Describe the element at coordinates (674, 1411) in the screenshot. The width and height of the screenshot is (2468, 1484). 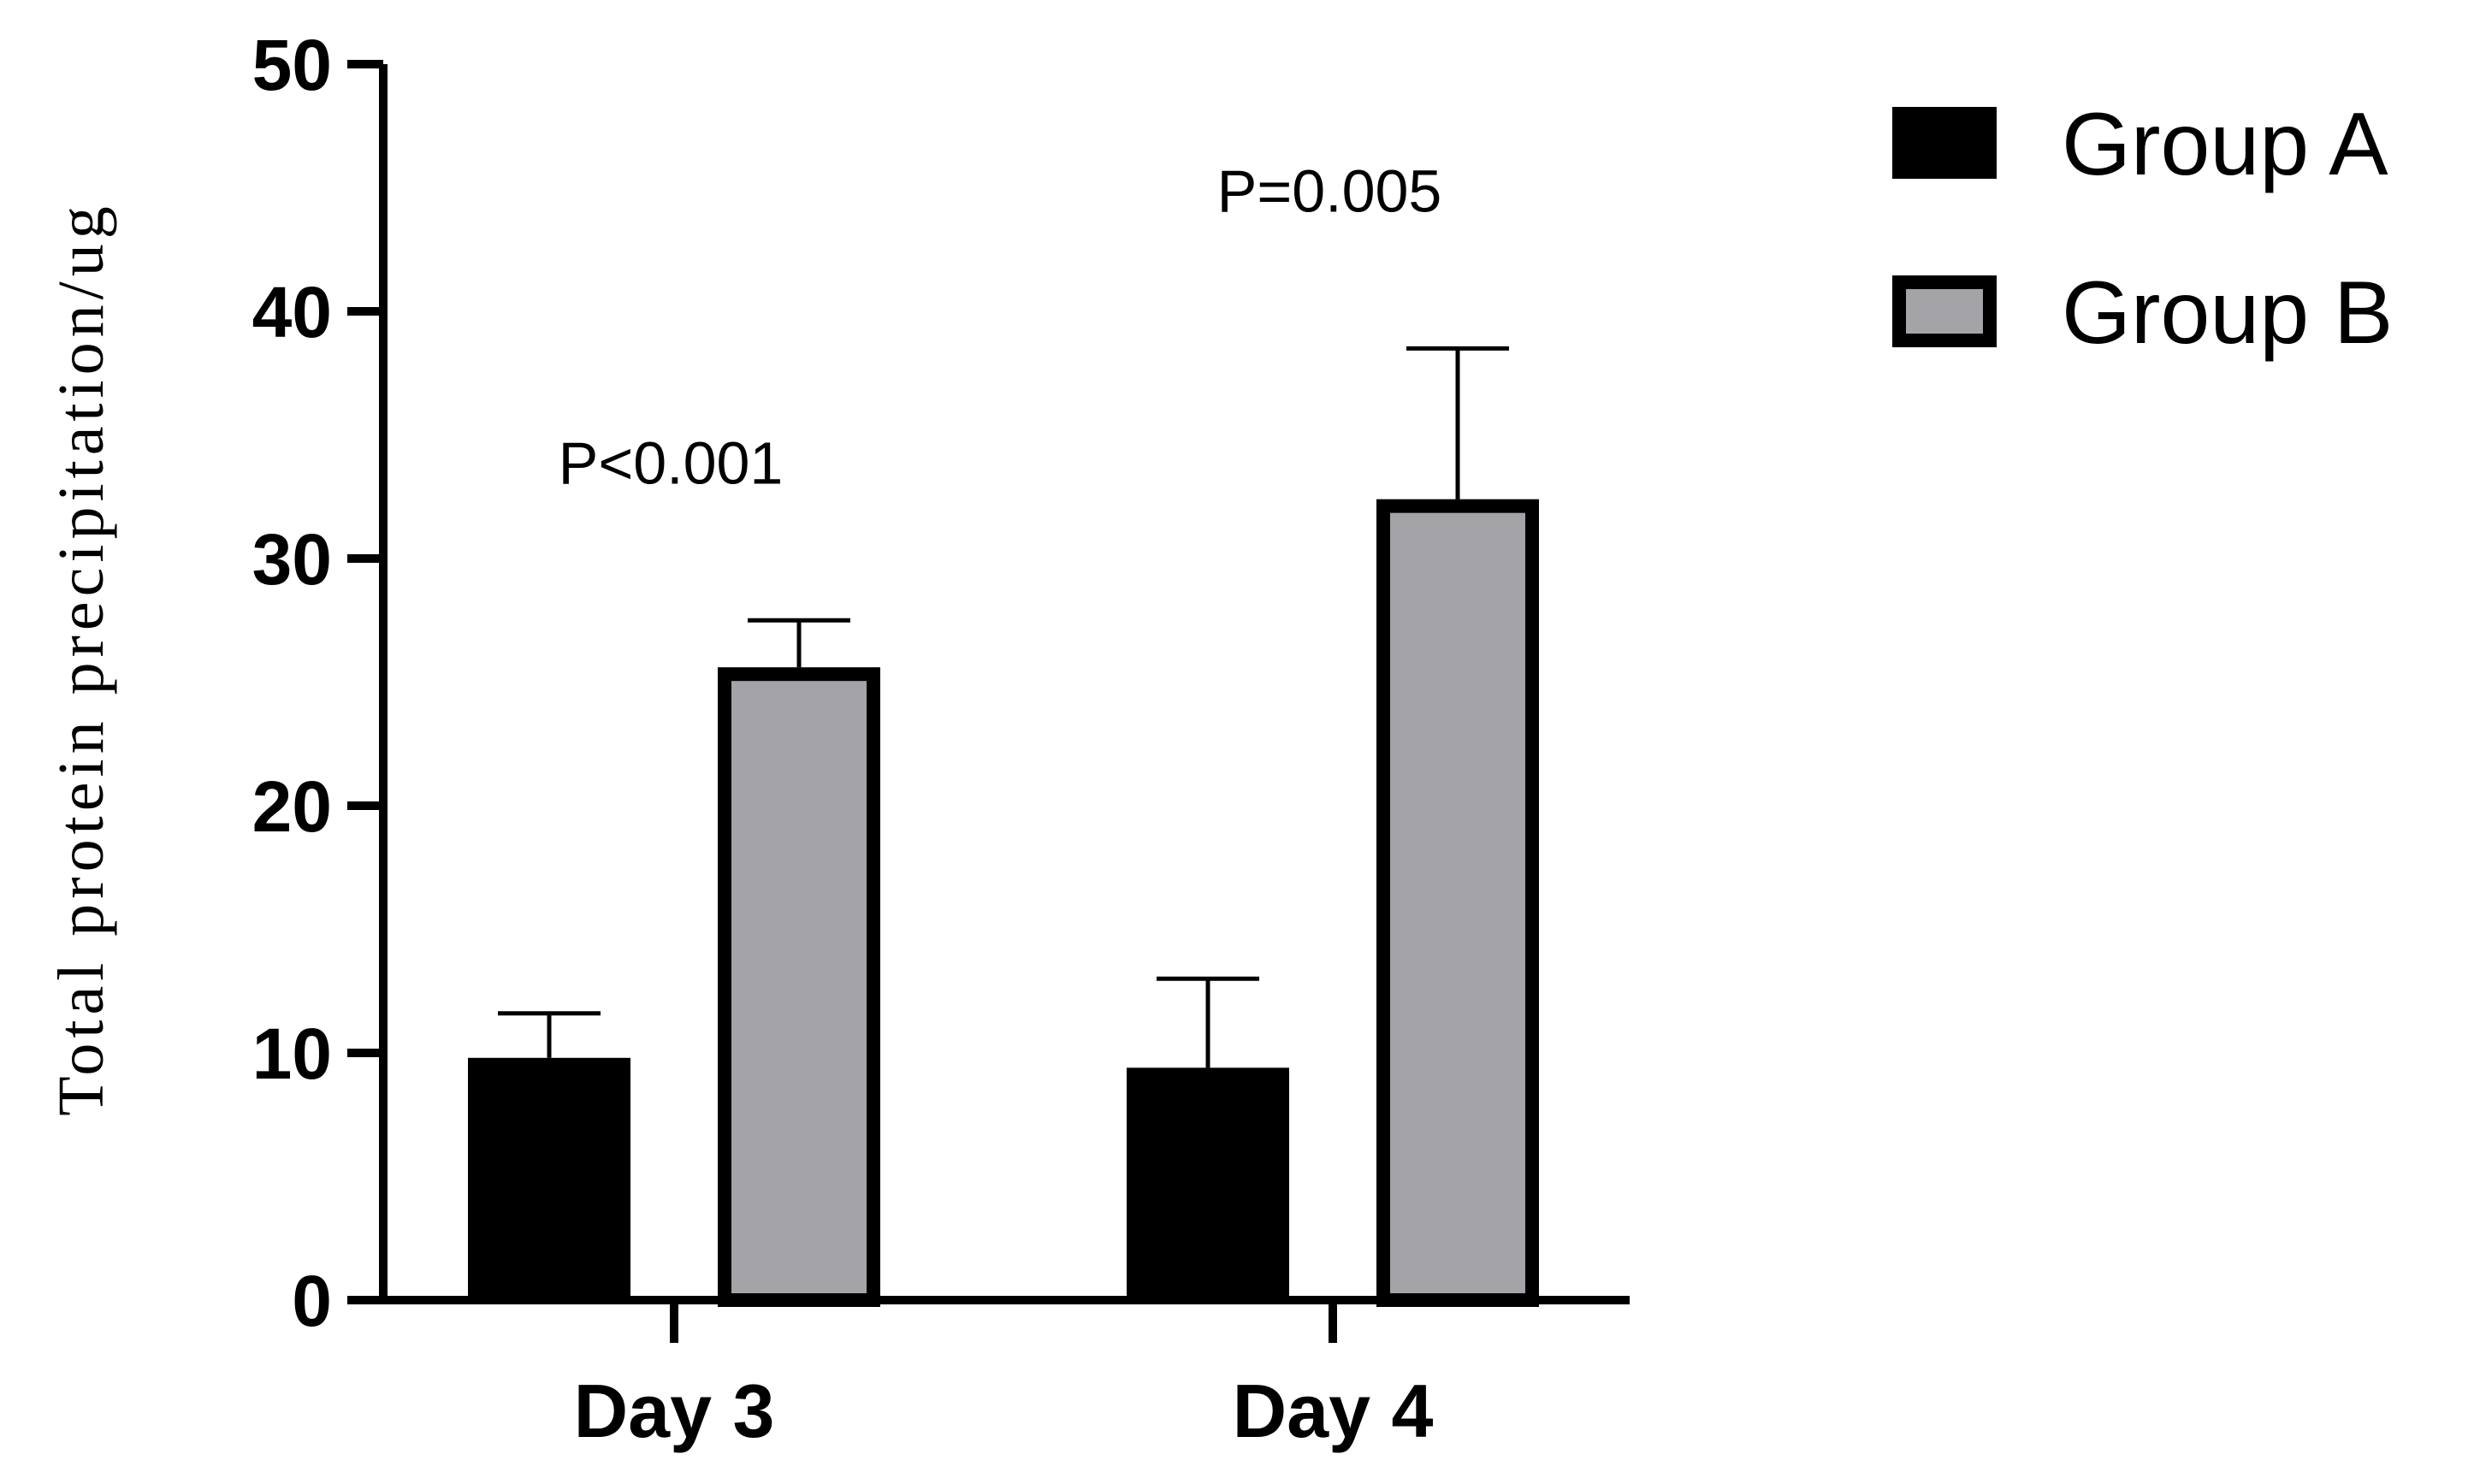
I see `x-tick-label: Day 3` at that location.